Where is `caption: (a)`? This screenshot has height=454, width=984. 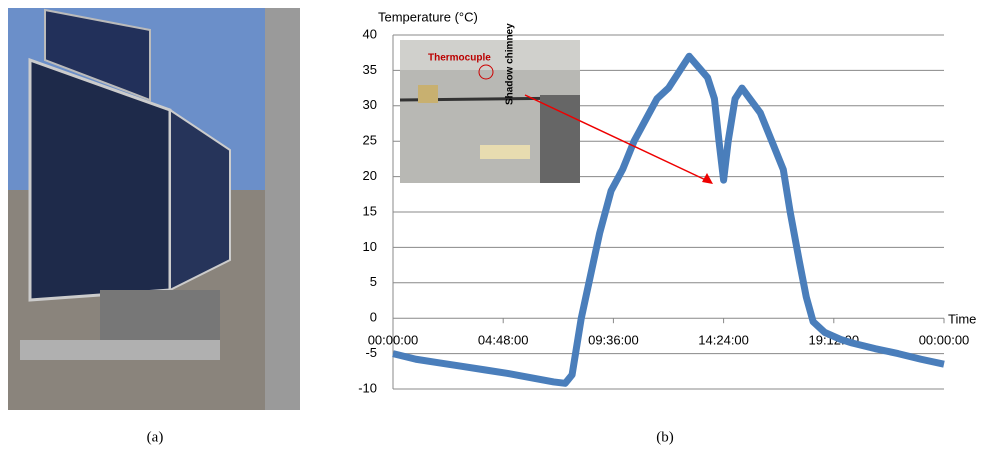
caption: (a) is located at coordinates (155, 437).